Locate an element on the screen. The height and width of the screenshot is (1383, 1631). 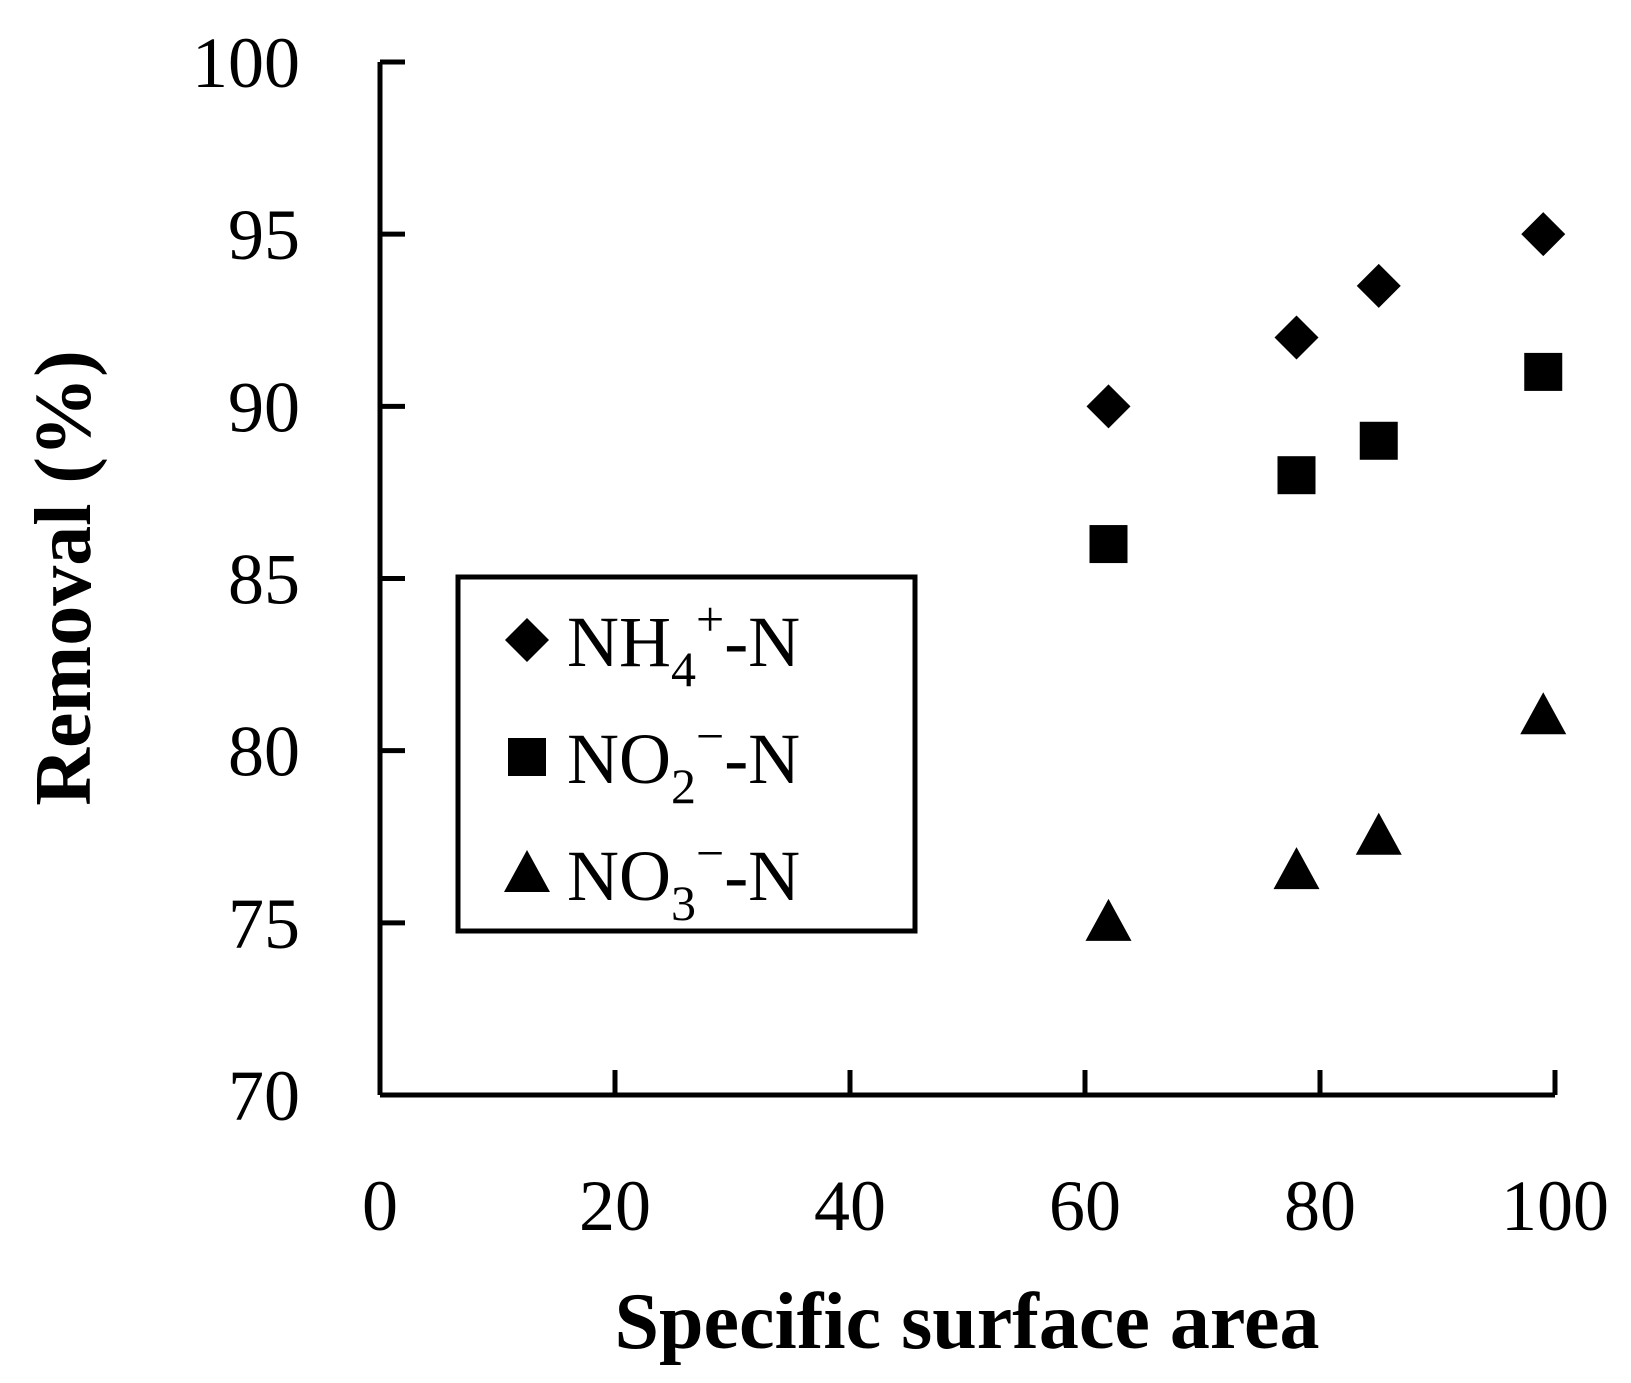
y-tick-label: 100 is located at coordinates (246, 63).